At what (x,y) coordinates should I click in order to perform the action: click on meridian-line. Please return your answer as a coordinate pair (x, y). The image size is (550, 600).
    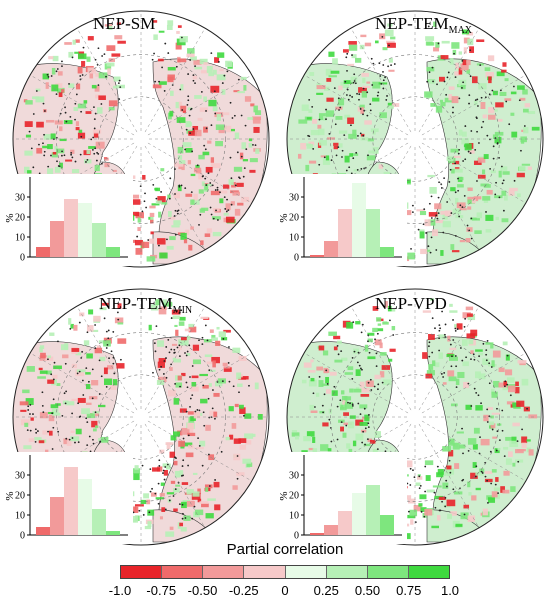
    Looking at the image, I should click on (381, 358).